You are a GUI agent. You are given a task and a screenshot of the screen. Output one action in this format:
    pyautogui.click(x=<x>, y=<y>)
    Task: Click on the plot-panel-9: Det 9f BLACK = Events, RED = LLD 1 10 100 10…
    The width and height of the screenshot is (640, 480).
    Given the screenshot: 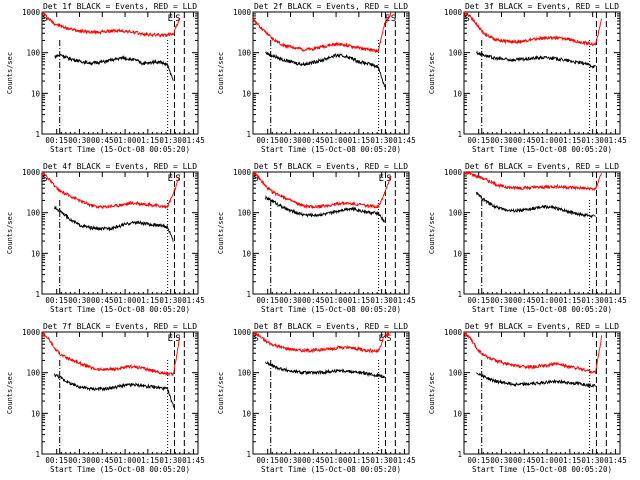 What is the action you would take?
    pyautogui.click(x=527, y=398)
    